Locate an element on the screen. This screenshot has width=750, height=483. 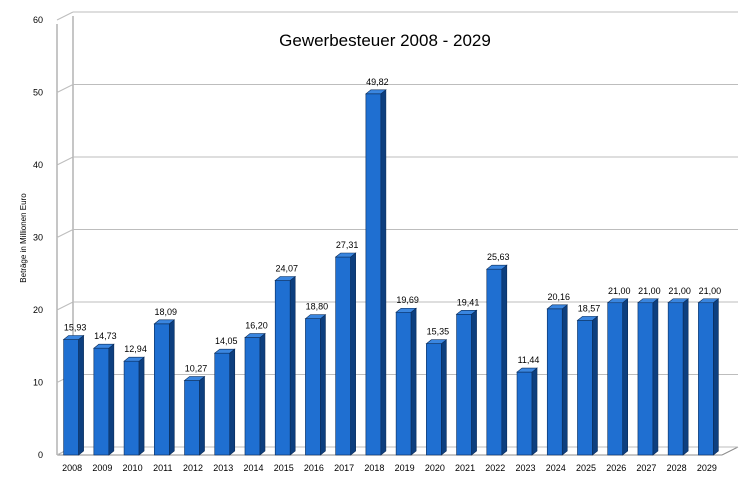
x-tick-label: 2023 is located at coordinates (526, 468).